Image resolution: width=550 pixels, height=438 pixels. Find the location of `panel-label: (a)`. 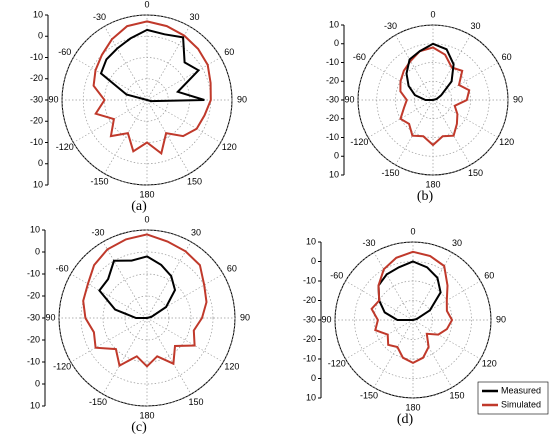

panel-label: (a) is located at coordinates (139, 206).